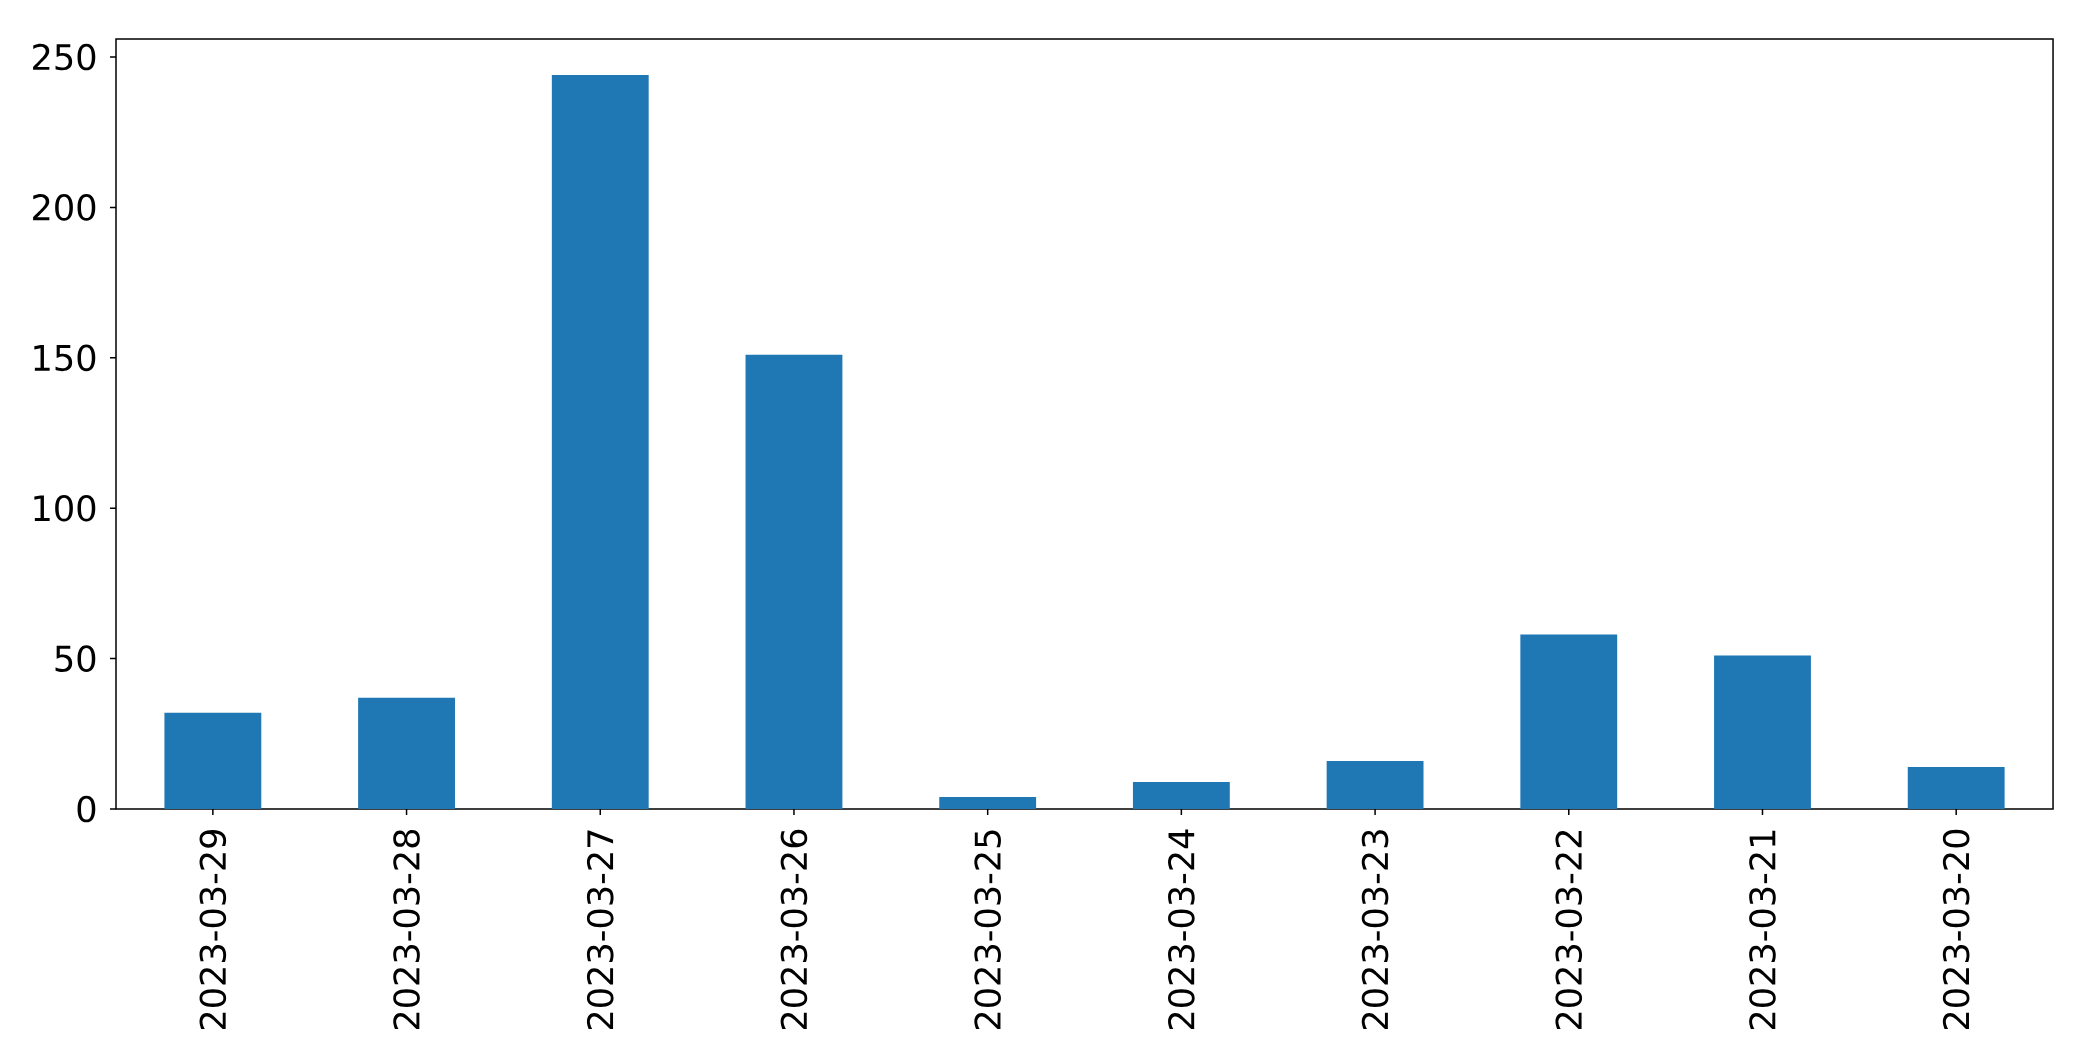  Describe the element at coordinates (1956, 929) in the screenshot. I see `x-tick-label: 2023-03-20` at that location.